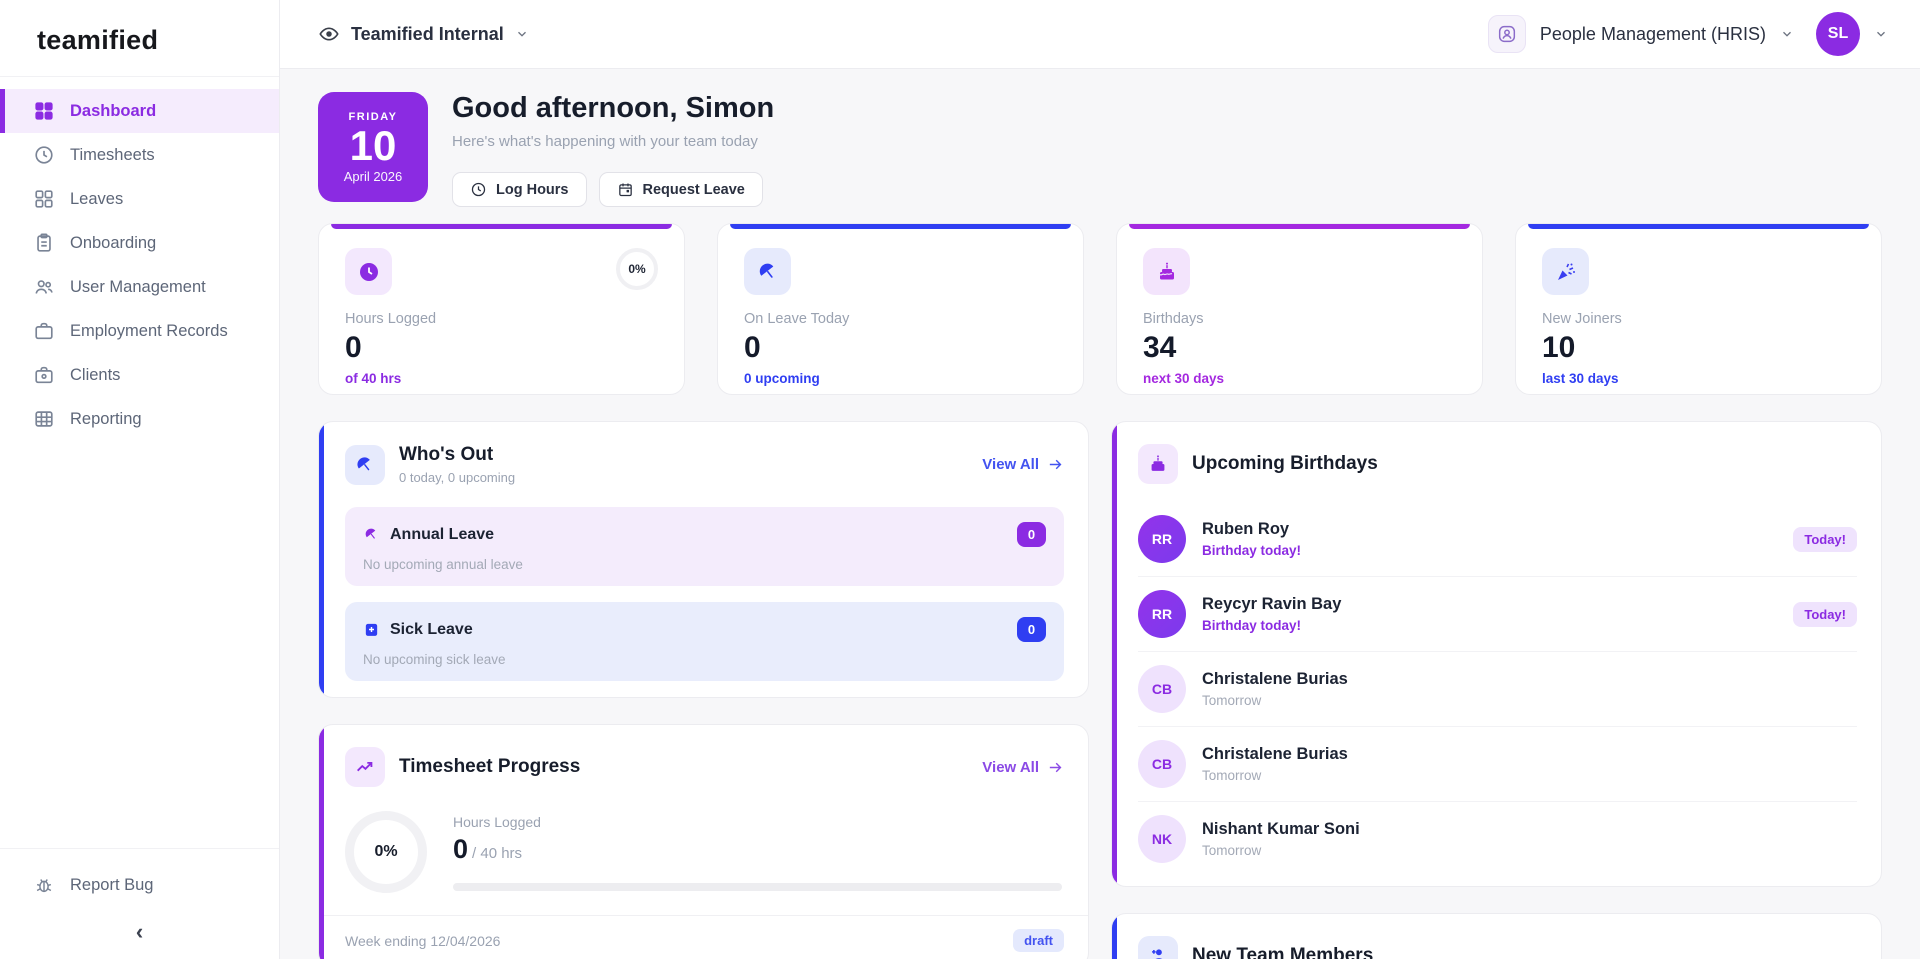 The image size is (1920, 959). Describe the element at coordinates (1023, 464) in the screenshot. I see `whos-out-view-all-link: View All` at that location.